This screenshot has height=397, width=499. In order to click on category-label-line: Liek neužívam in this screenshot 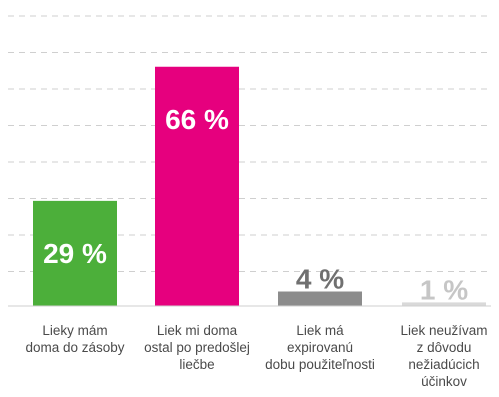, I will do `click(444, 330)`.